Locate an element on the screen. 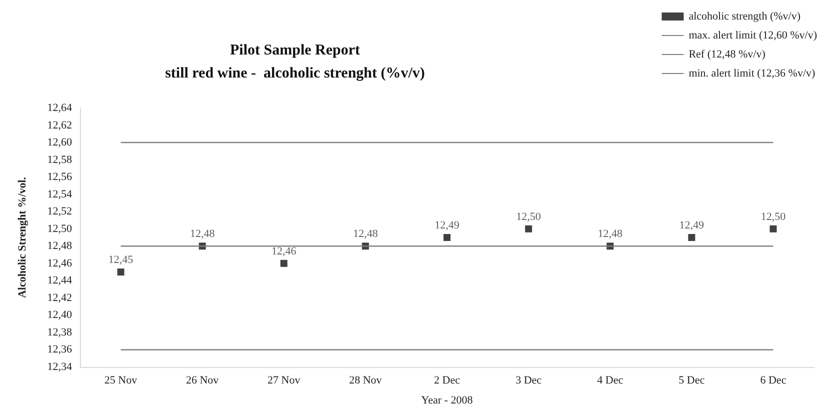 The width and height of the screenshot is (832, 411). y-tick-label: 12,42 is located at coordinates (59, 298).